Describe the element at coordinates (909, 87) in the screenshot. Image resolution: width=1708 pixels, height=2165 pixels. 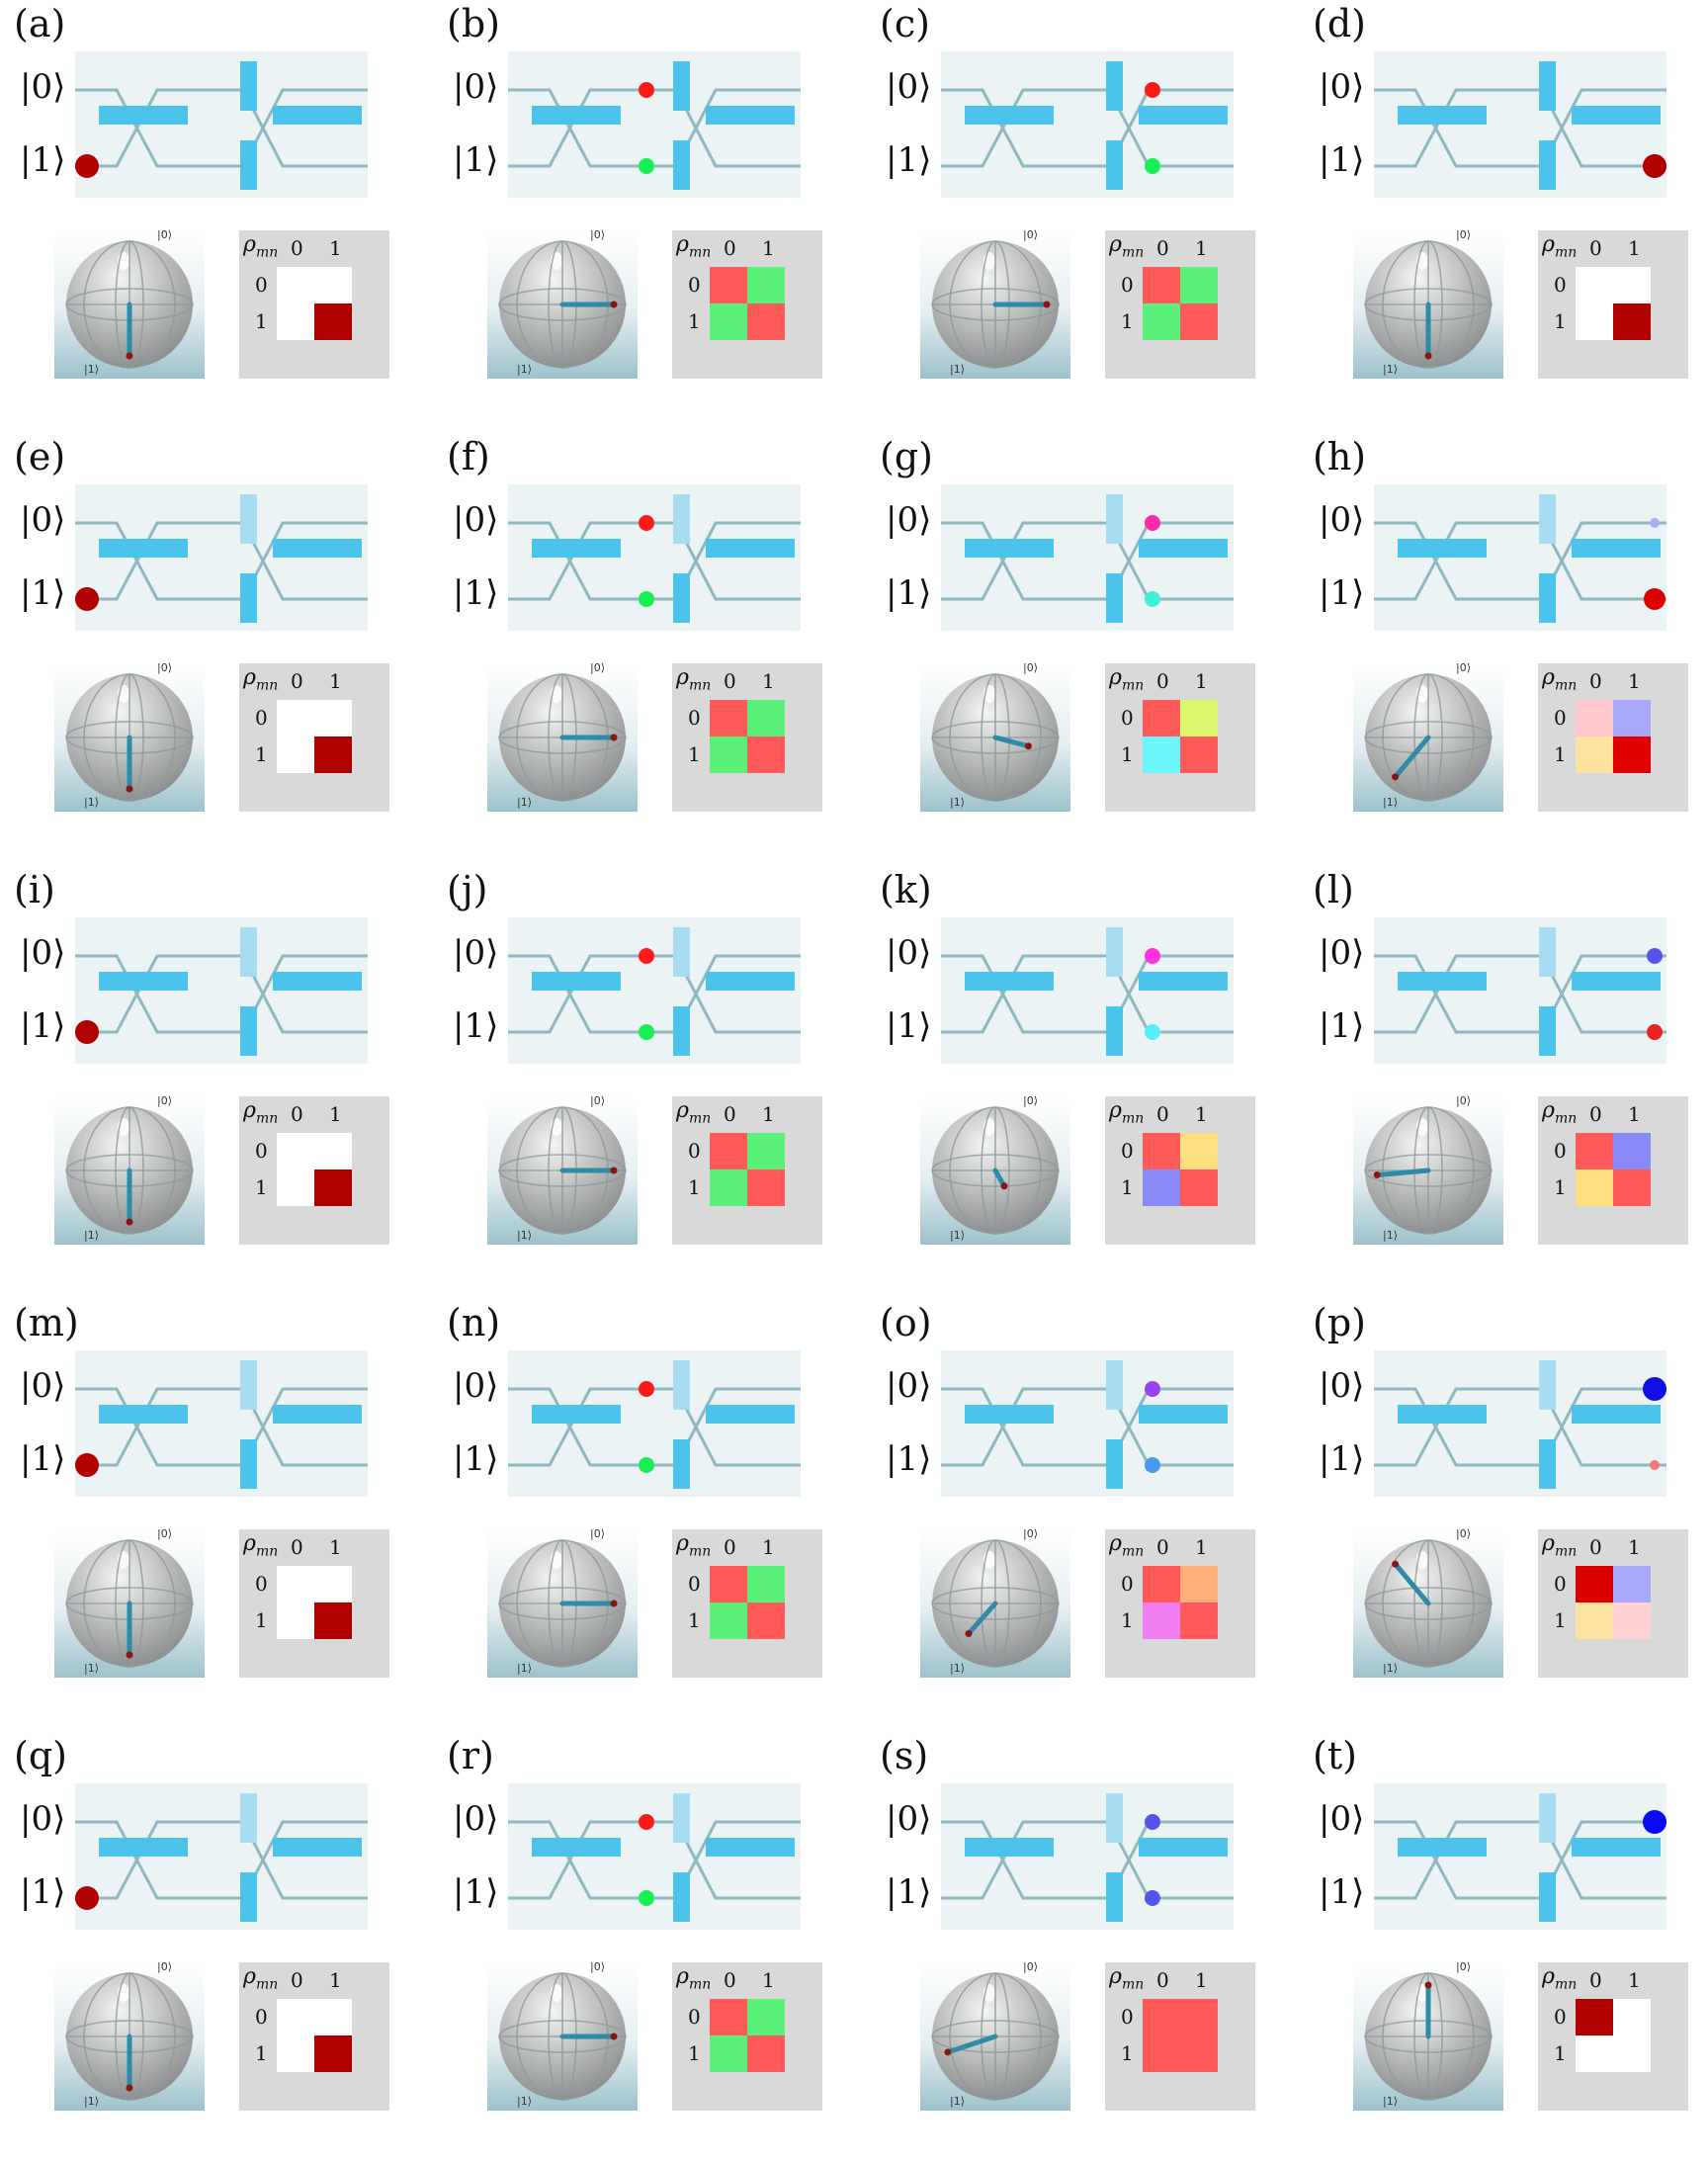
I see `ket-0-label: |0⟩` at that location.